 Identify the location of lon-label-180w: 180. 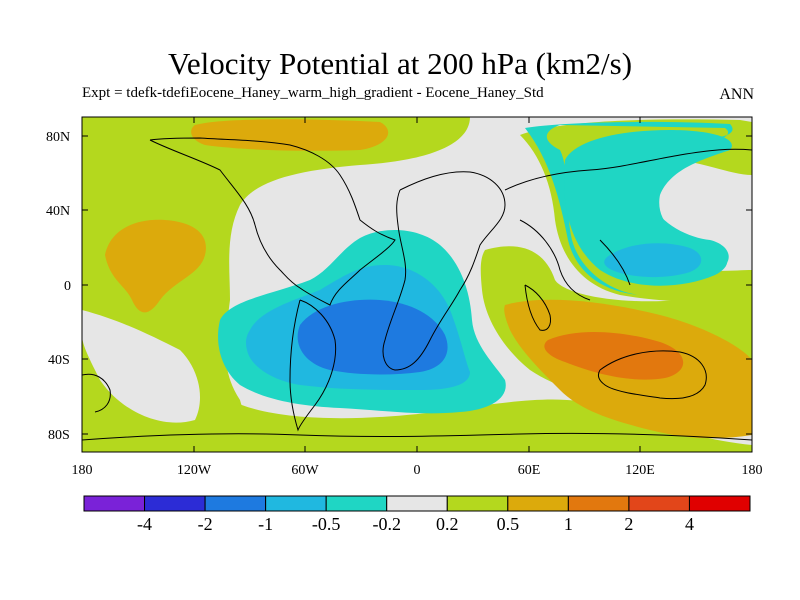
(82, 470).